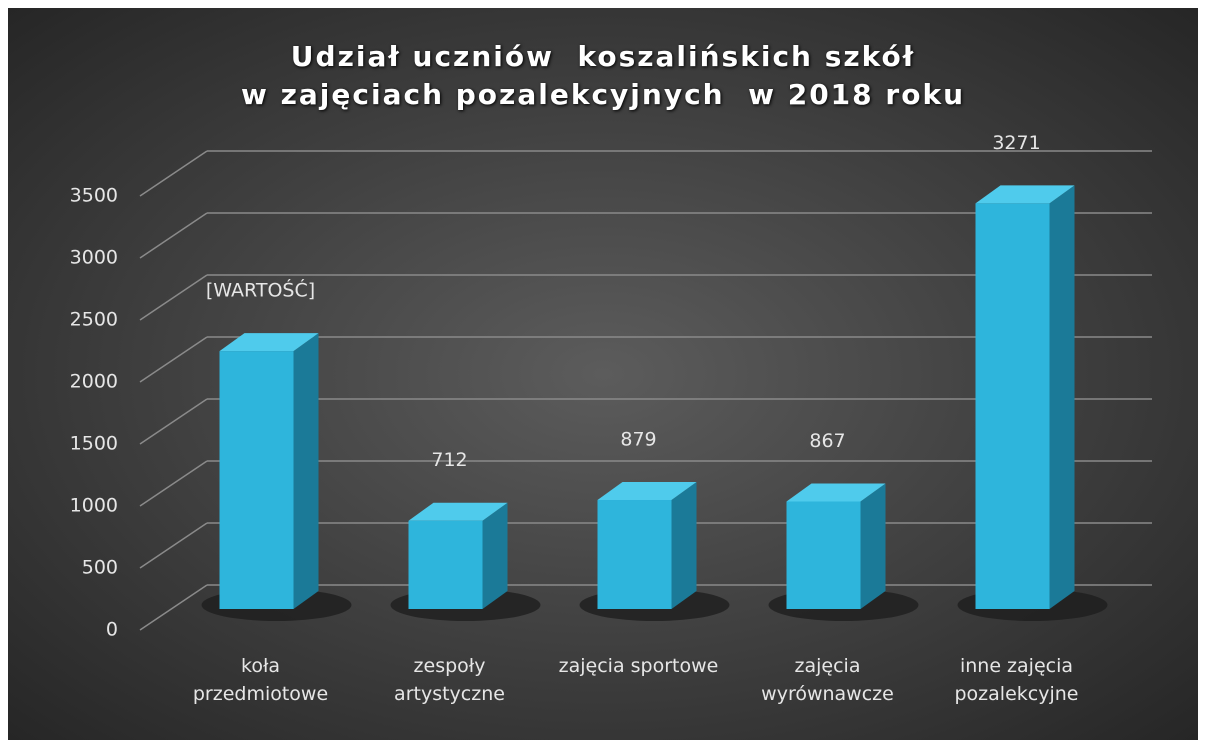  What do you see at coordinates (100, 568) in the screenshot?
I see `y-tick-label: 500` at bounding box center [100, 568].